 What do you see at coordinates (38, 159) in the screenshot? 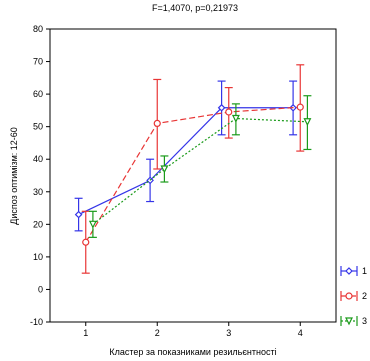
I see `y-tick-label: 40` at bounding box center [38, 159].